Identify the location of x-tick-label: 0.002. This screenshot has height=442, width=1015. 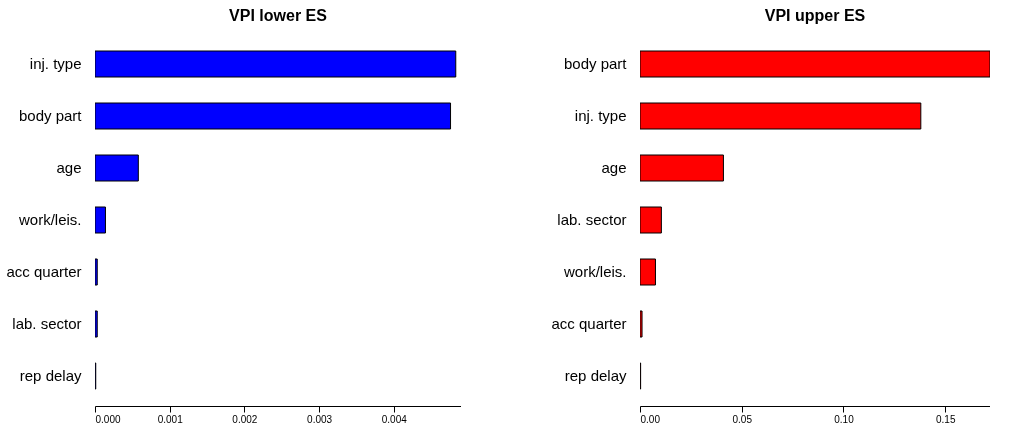
(245, 419).